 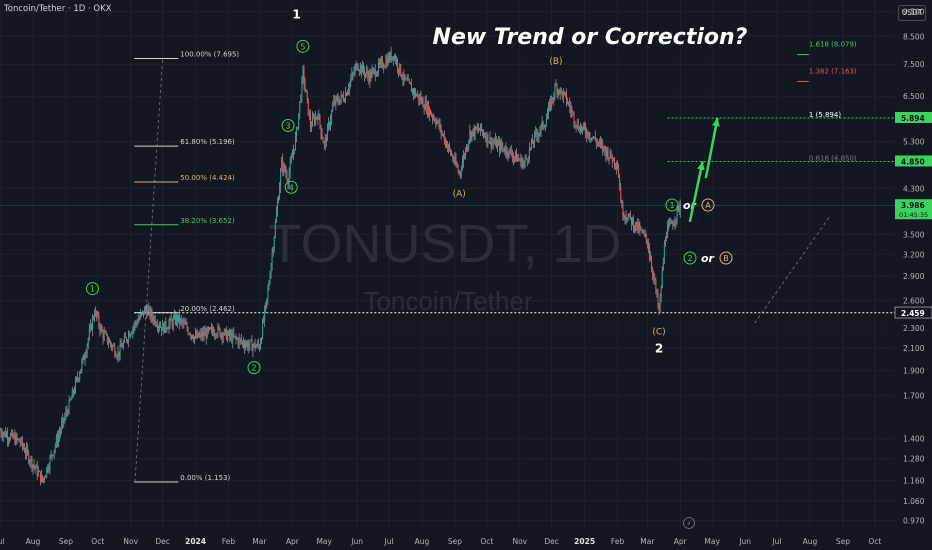 I want to click on watermark: TONUSDT, 1D Toncoin/Tether, so click(x=444, y=265).